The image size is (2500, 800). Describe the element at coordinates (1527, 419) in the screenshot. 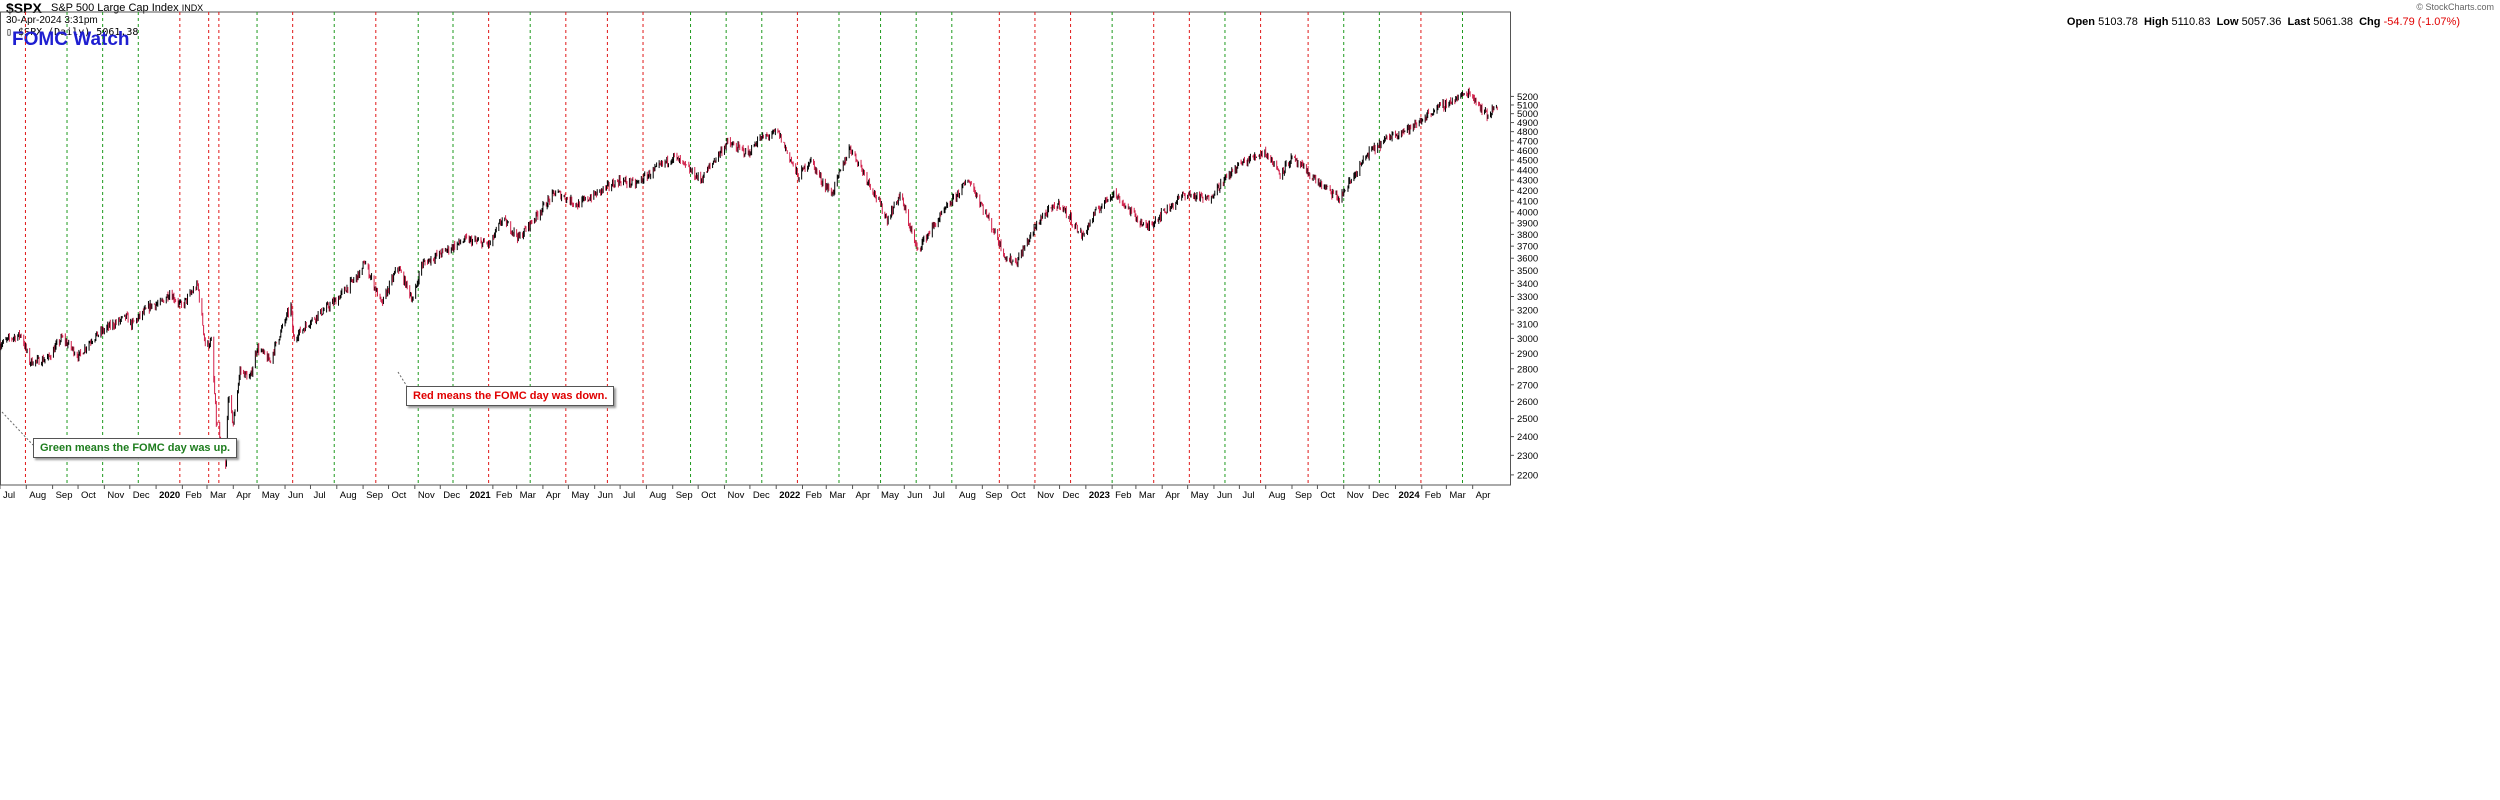

I see `y-tick-label: 2500` at that location.